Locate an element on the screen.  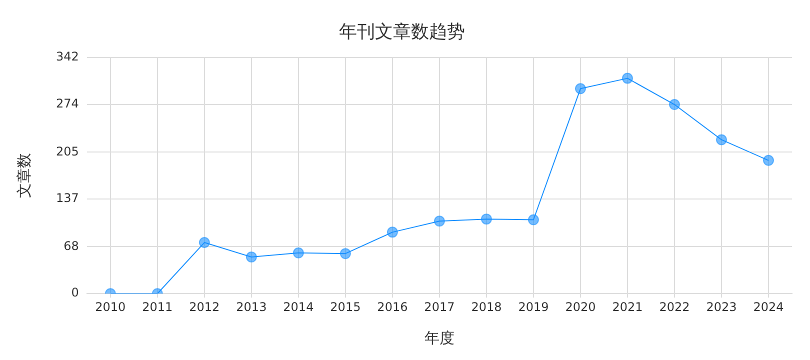
x-tick-label: 2018 is located at coordinates (486, 307).